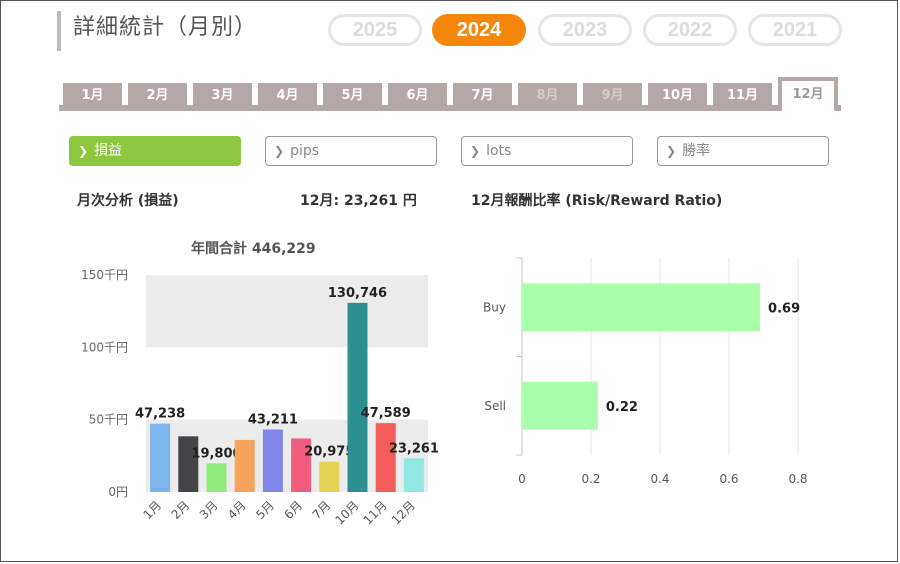 This screenshot has height=564, width=900. What do you see at coordinates (222, 95) in the screenshot?
I see `tab-month-3: 3月` at bounding box center [222, 95].